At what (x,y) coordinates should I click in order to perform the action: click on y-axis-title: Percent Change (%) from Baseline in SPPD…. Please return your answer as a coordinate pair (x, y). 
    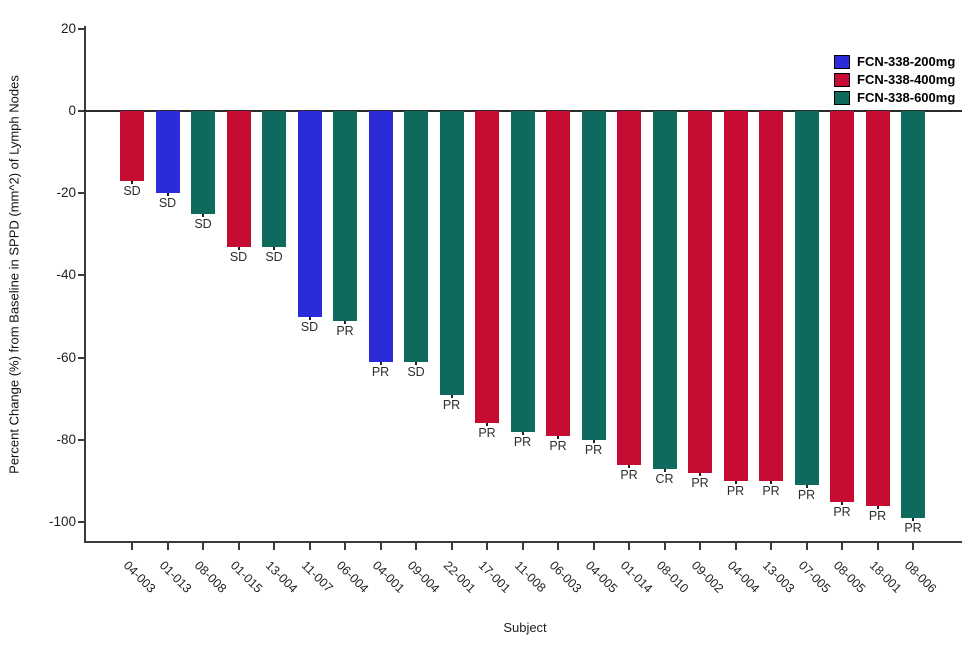
    Looking at the image, I should click on (14, 274).